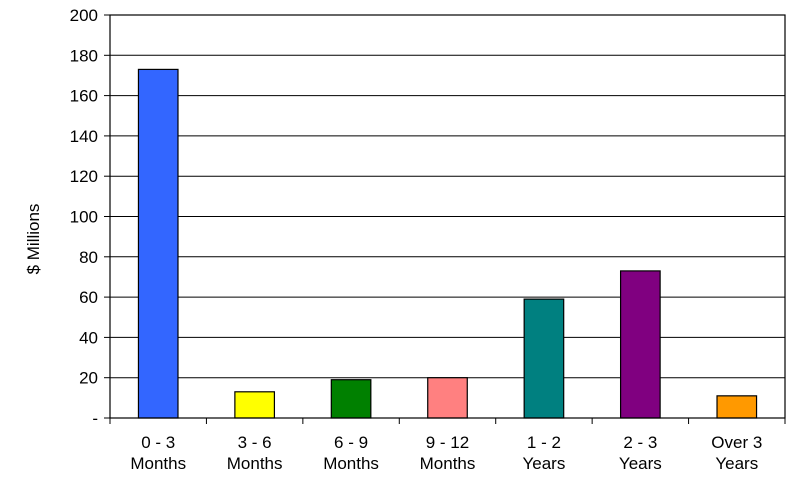 This screenshot has height=485, width=789. Describe the element at coordinates (158, 453) in the screenshot. I see `x-tick-label: 0 - 3 Months` at that location.